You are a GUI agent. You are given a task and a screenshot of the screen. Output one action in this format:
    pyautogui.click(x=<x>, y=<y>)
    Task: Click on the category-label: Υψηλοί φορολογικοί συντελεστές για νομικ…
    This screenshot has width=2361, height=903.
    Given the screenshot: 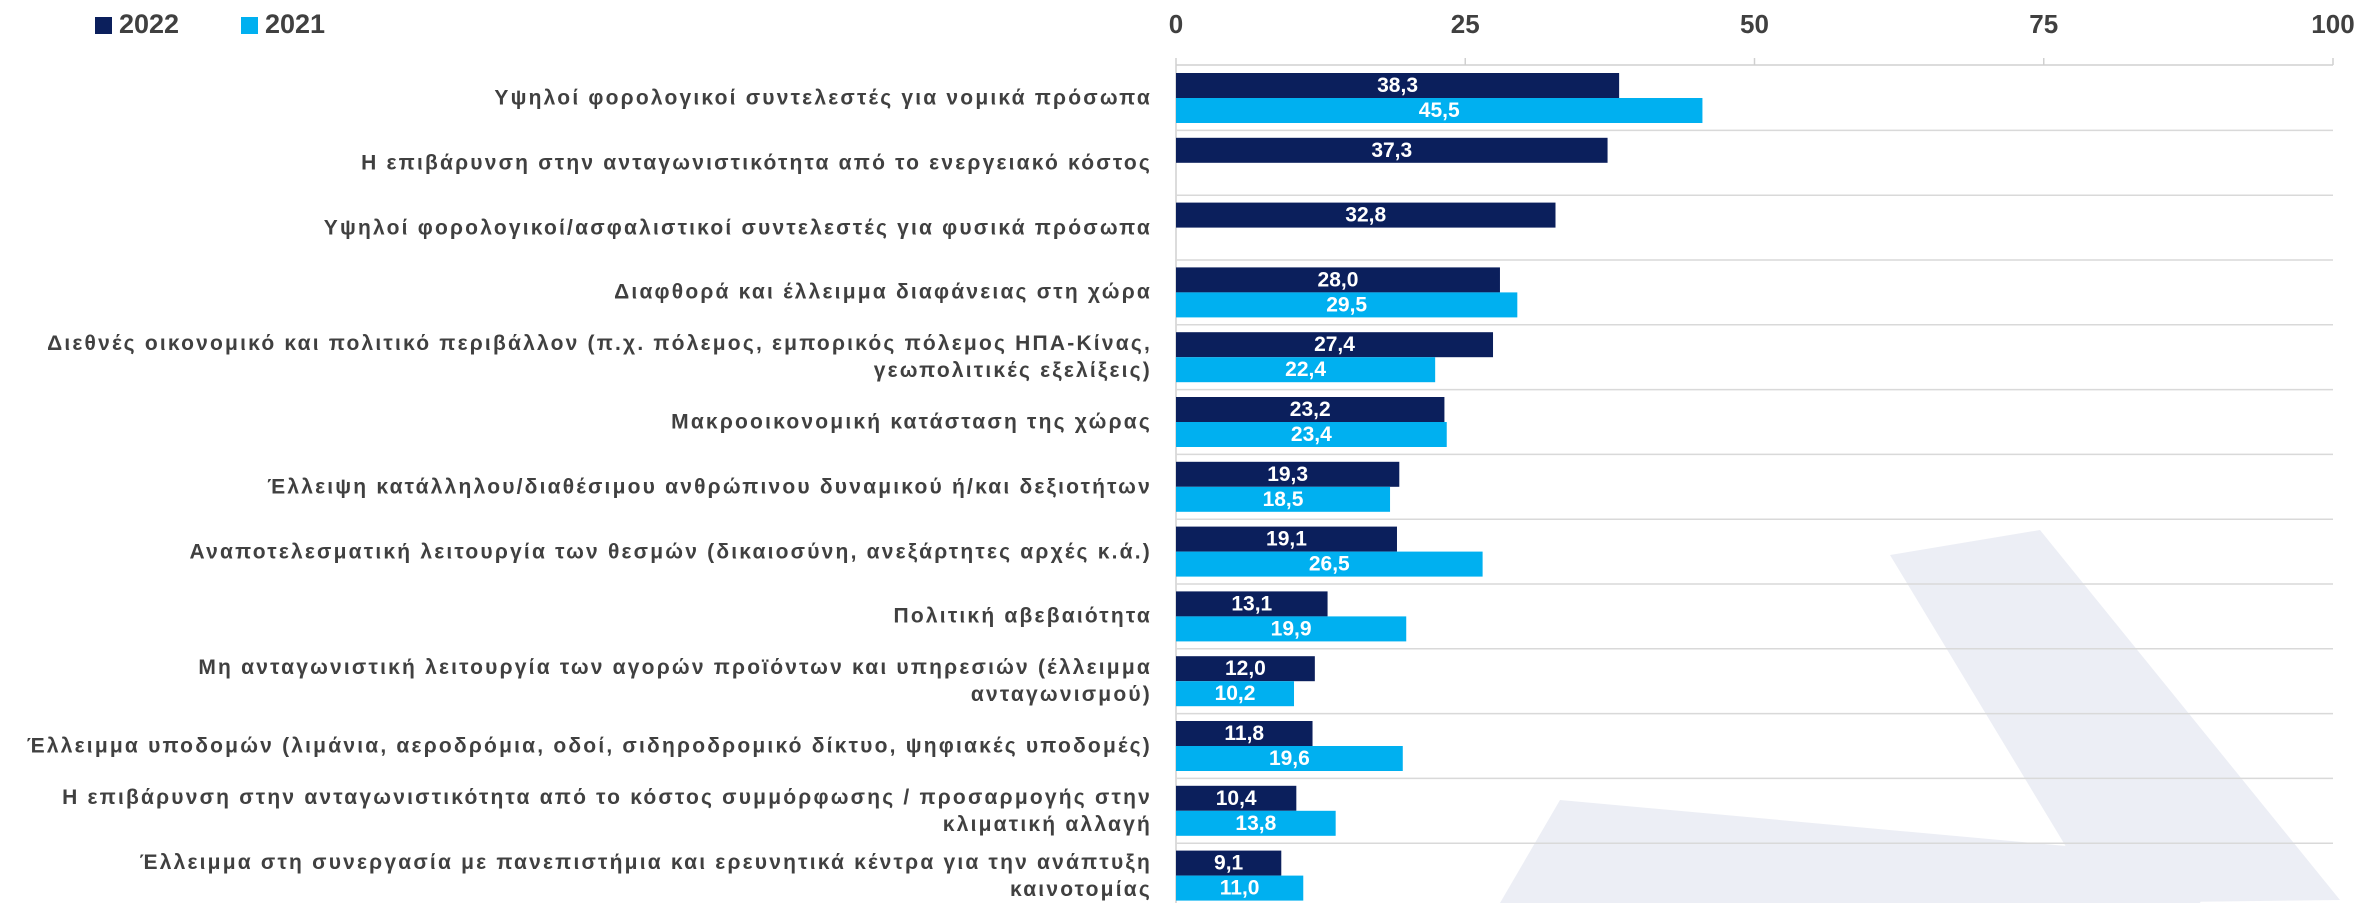 What is the action you would take?
    pyautogui.click(x=823, y=98)
    